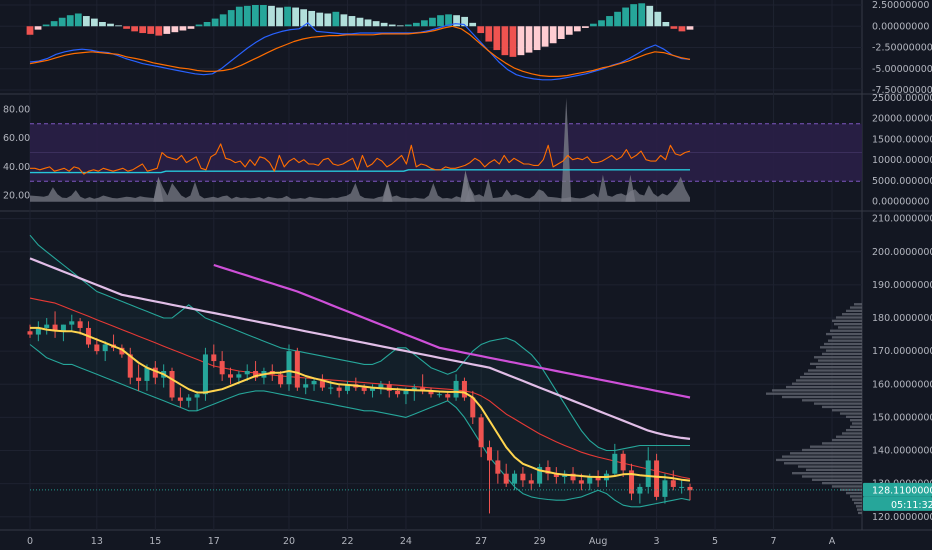 The image size is (932, 550). What do you see at coordinates (155, 541) in the screenshot?
I see `time-tick-label: 15` at bounding box center [155, 541].